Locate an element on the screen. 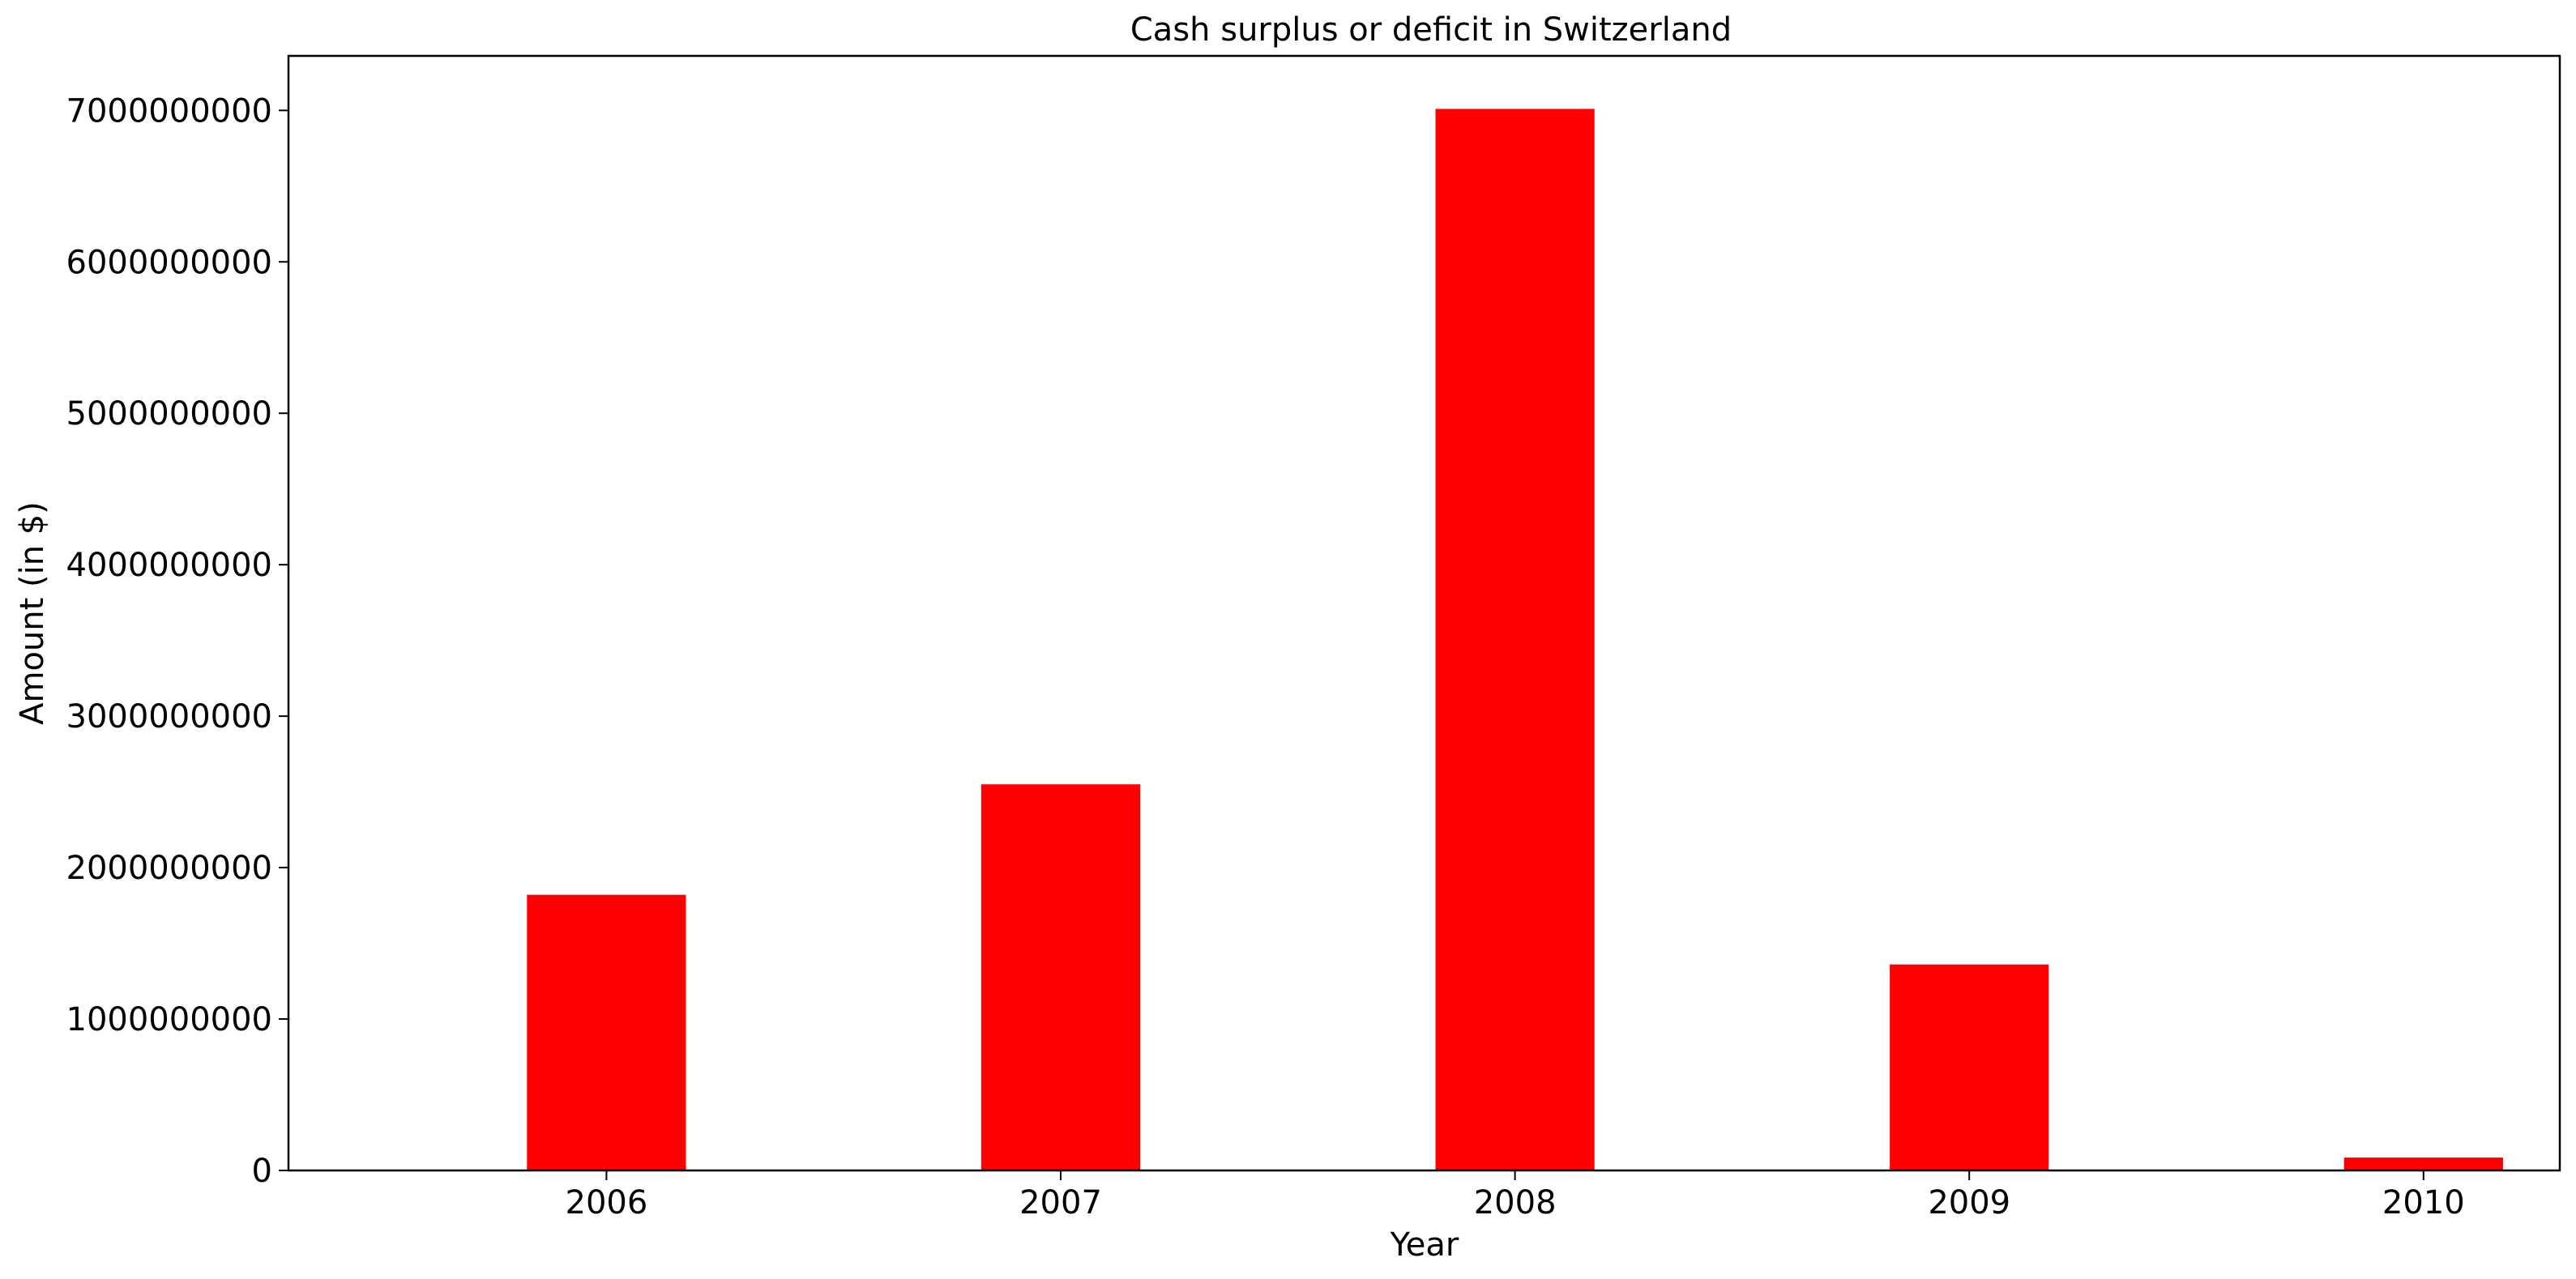  y-tick-label-5: 5000000000 is located at coordinates (169, 414).